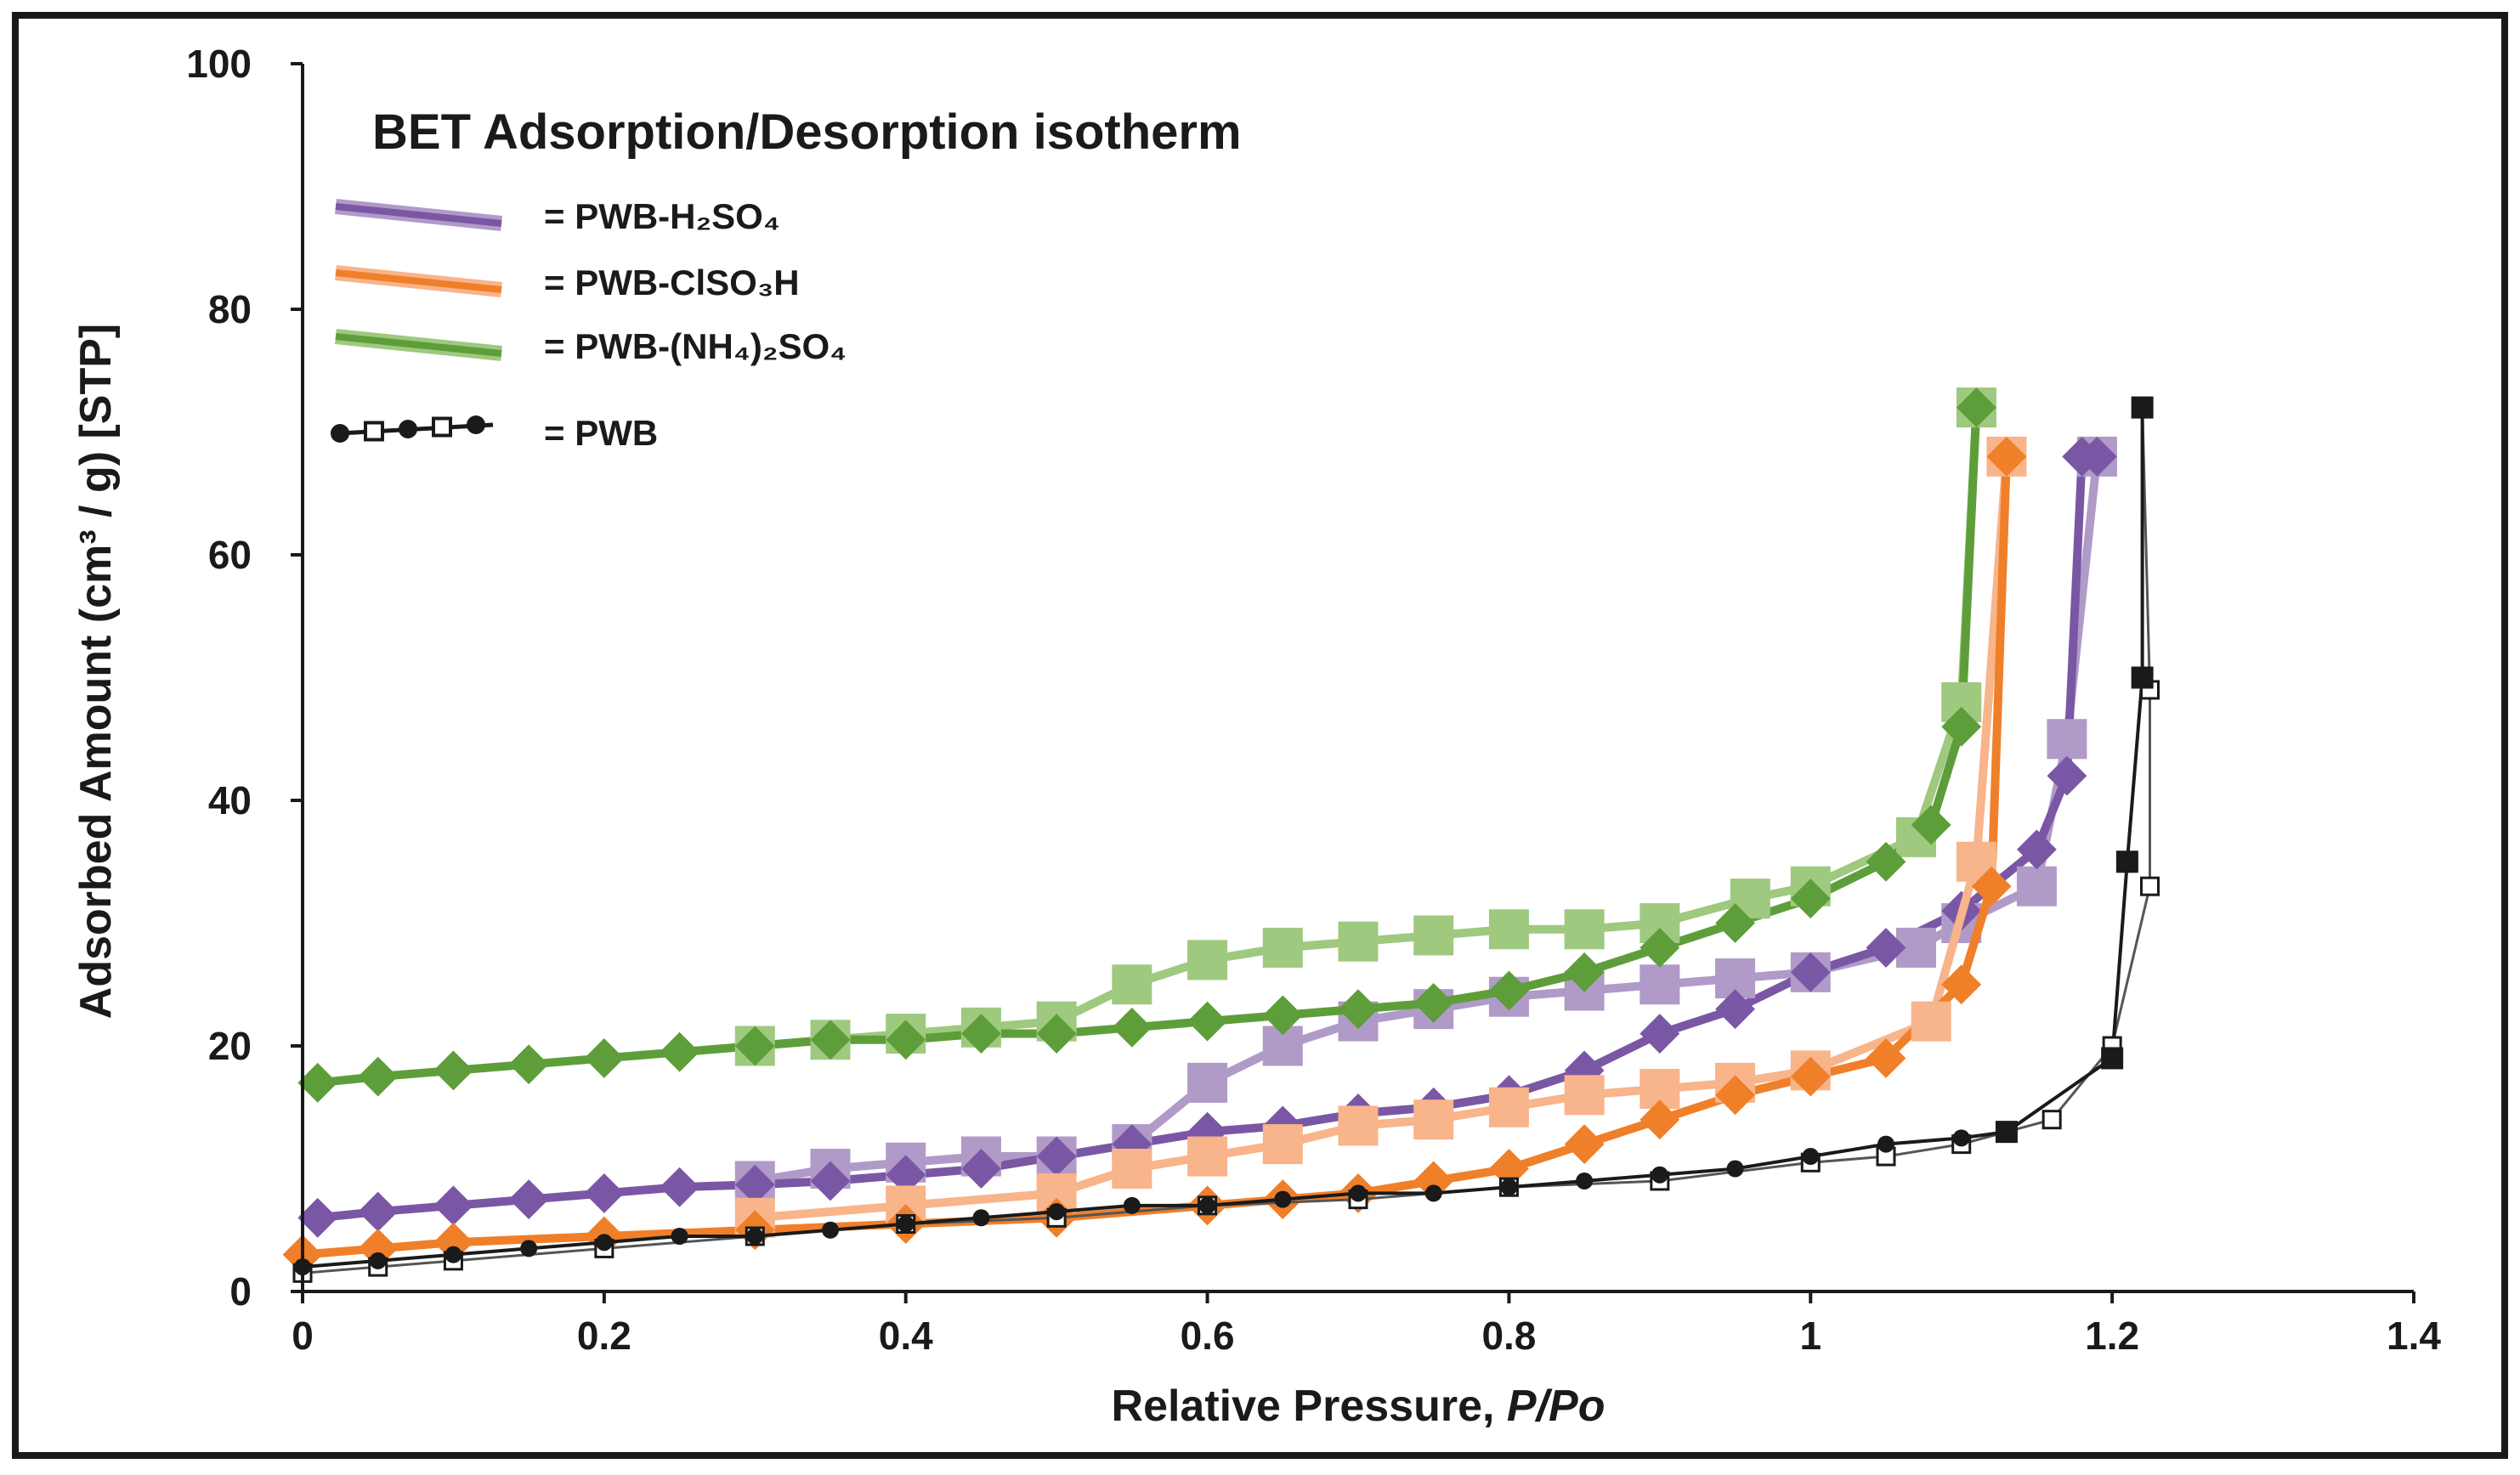 The width and height of the screenshot is (2520, 1475). Describe the element at coordinates (1508, 1336) in the screenshot. I see `x-tick-label: 0.8` at that location.